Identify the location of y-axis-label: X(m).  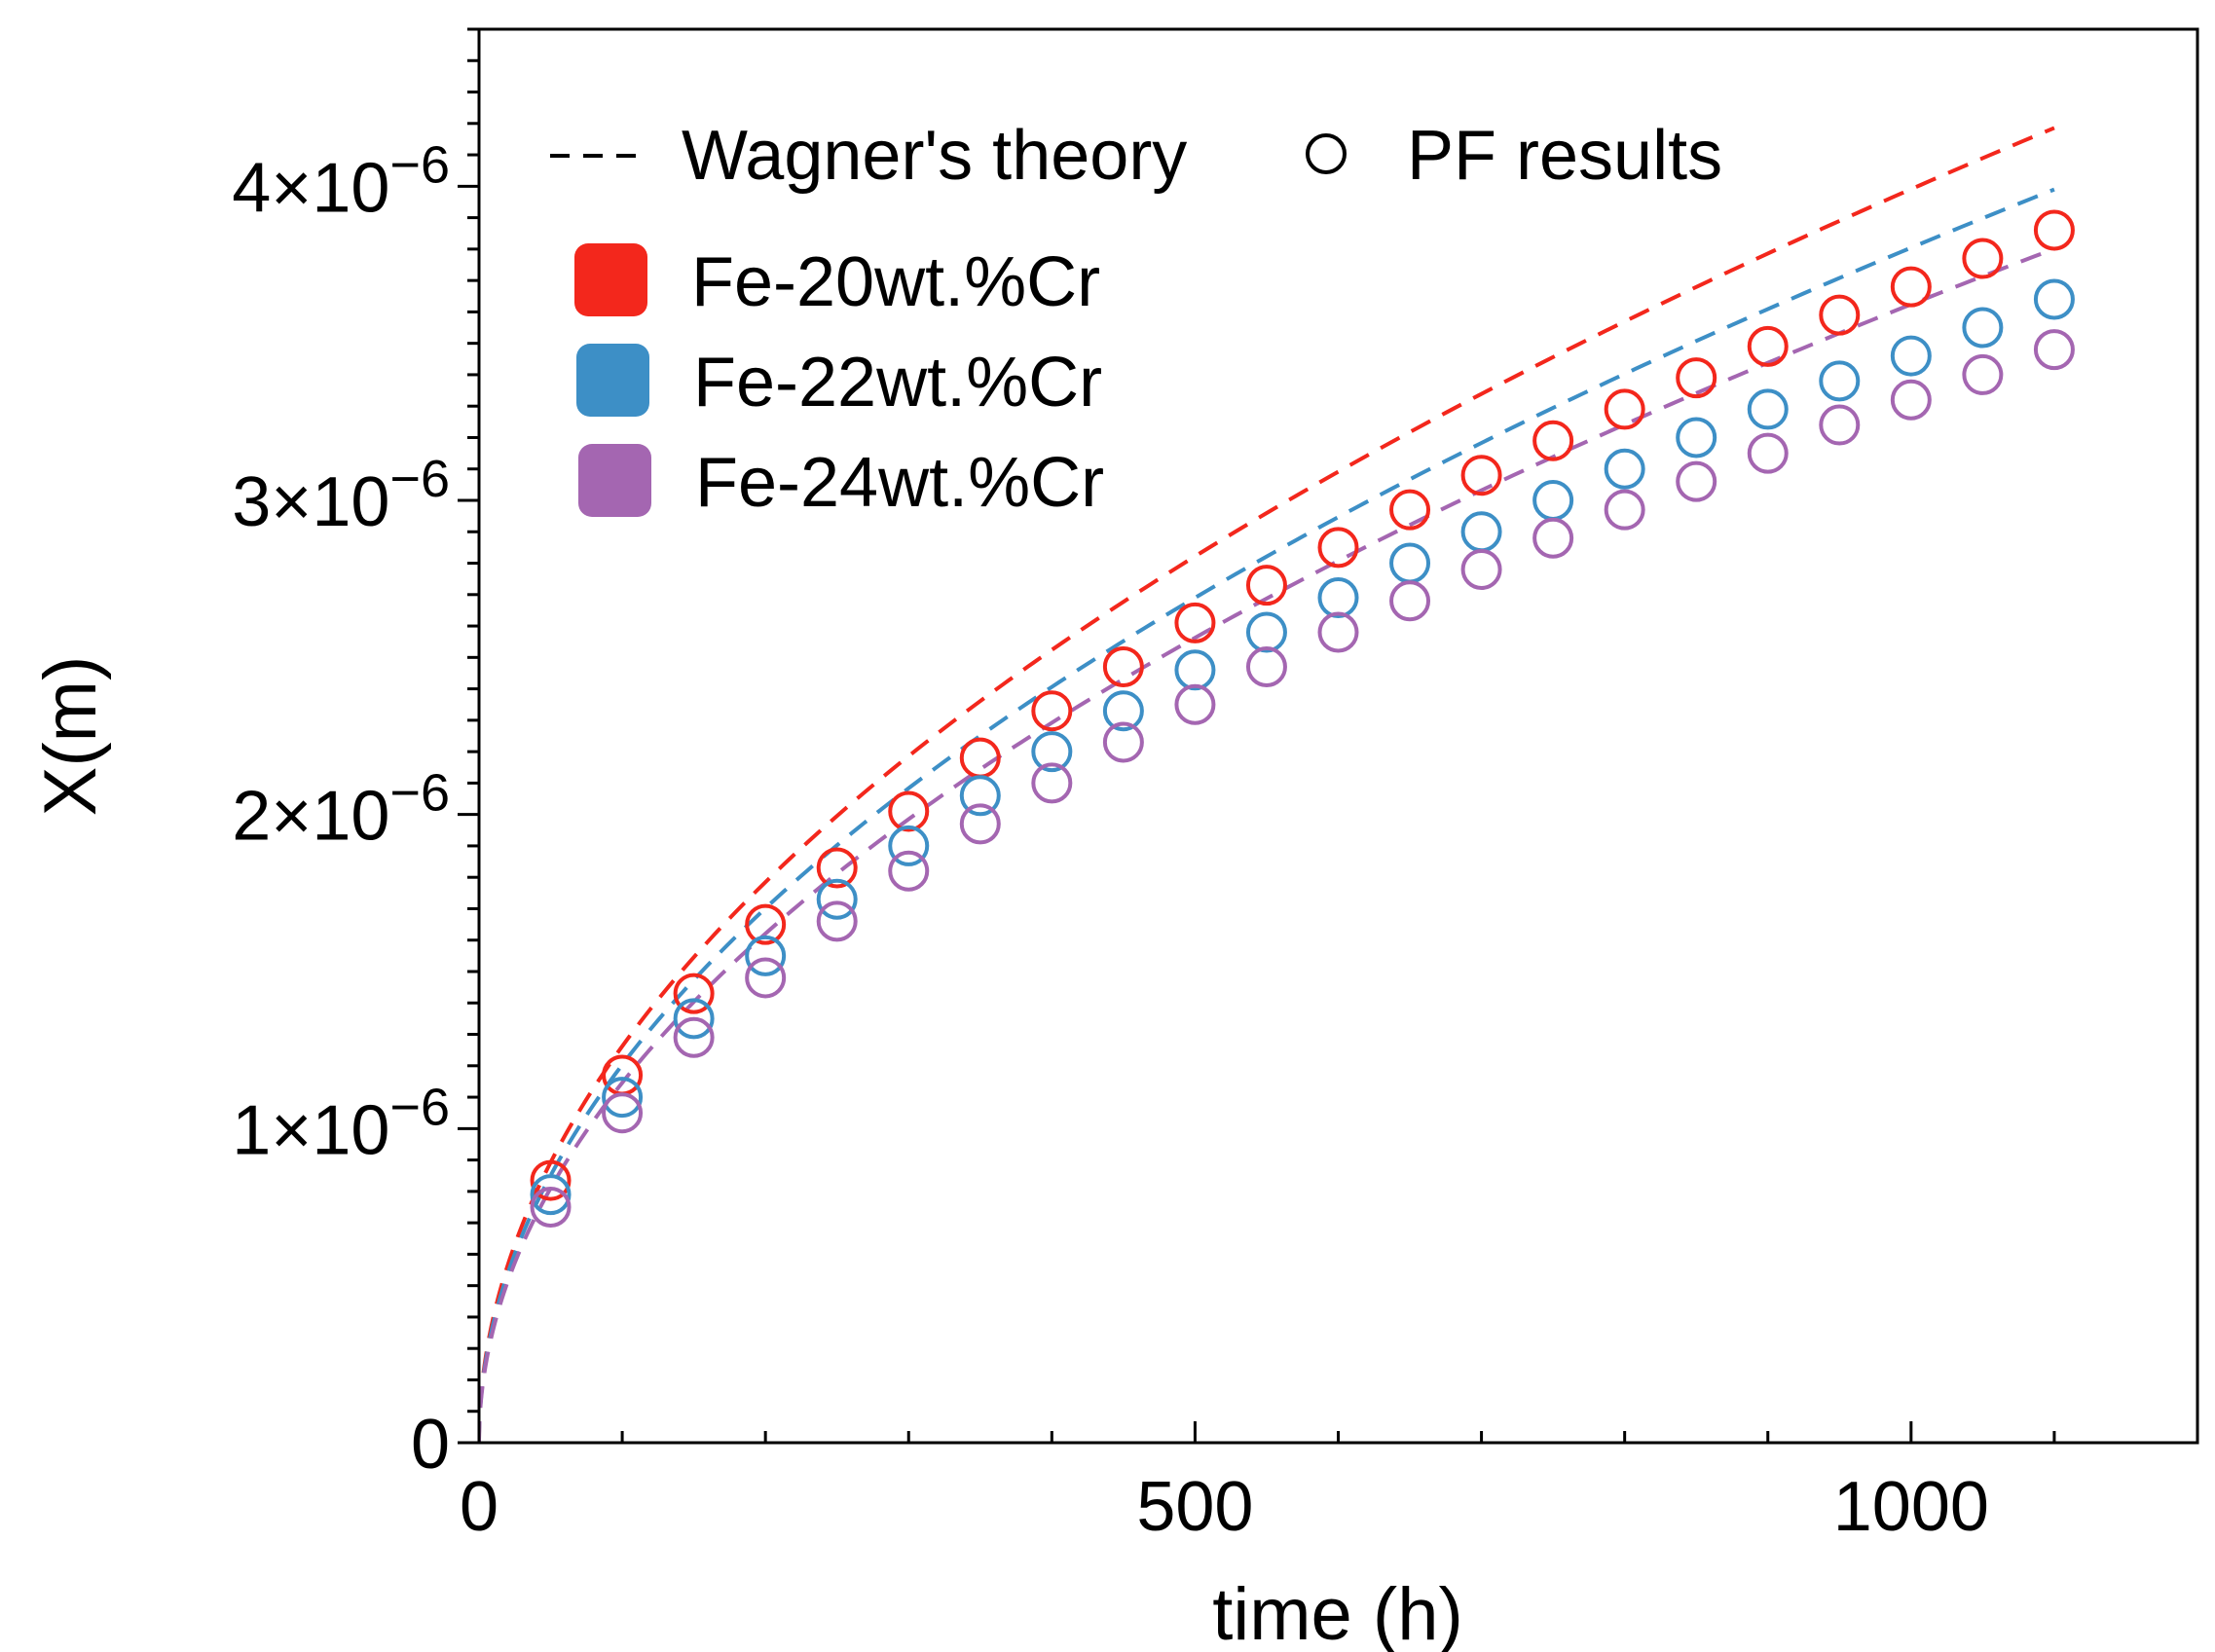
(70, 736).